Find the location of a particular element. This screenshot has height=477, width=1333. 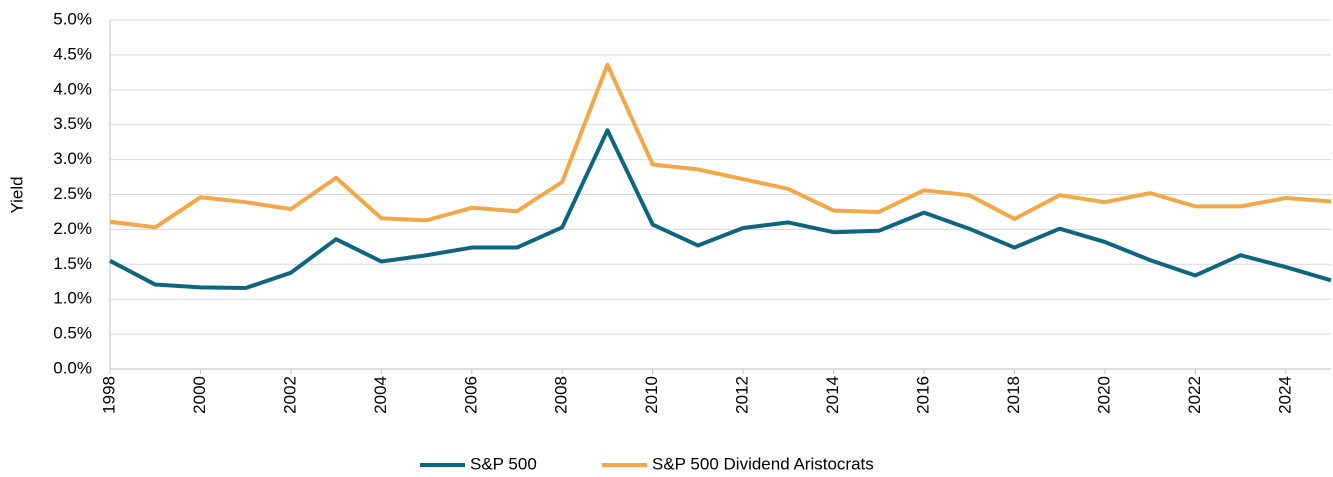

y-tick-label: 1.0% is located at coordinates (72, 298).